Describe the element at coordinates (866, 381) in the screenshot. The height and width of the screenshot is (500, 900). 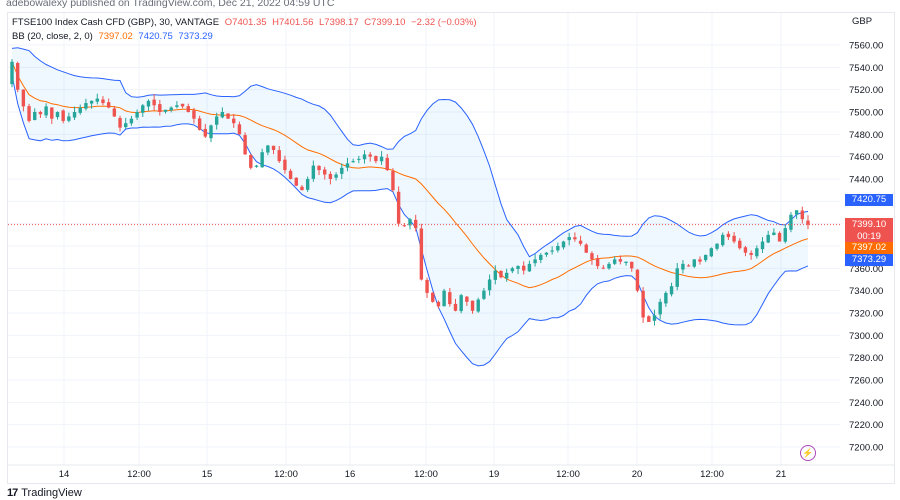
I see `price-axis-tick: 7260.00` at that location.